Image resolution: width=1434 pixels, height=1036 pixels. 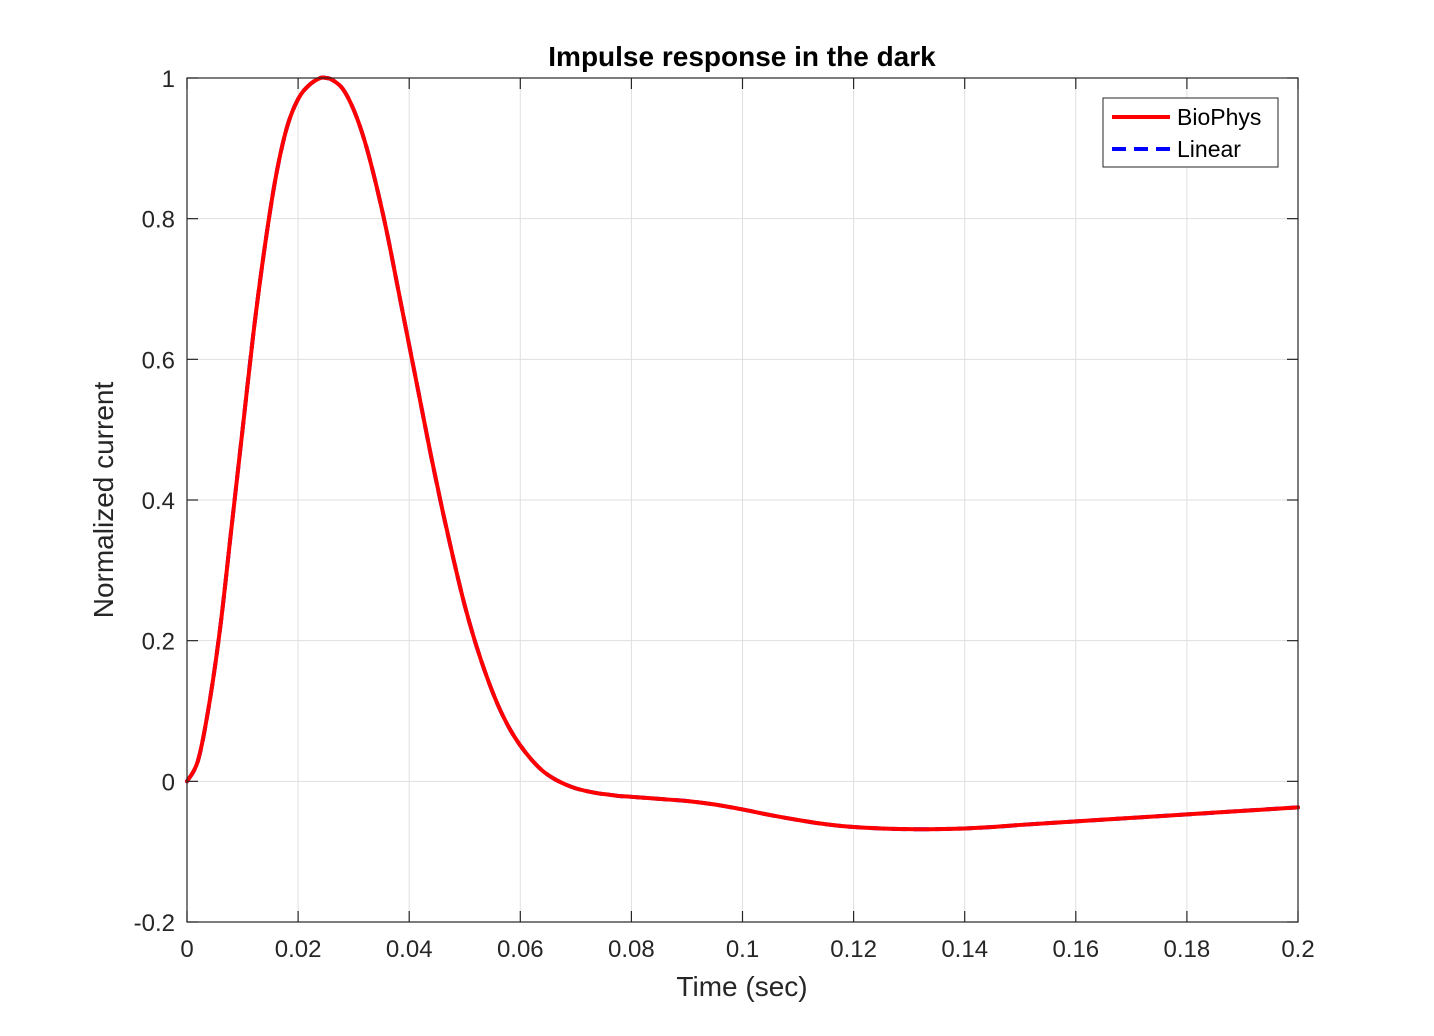 I want to click on y-axis-label: Normalized current, so click(x=103, y=500).